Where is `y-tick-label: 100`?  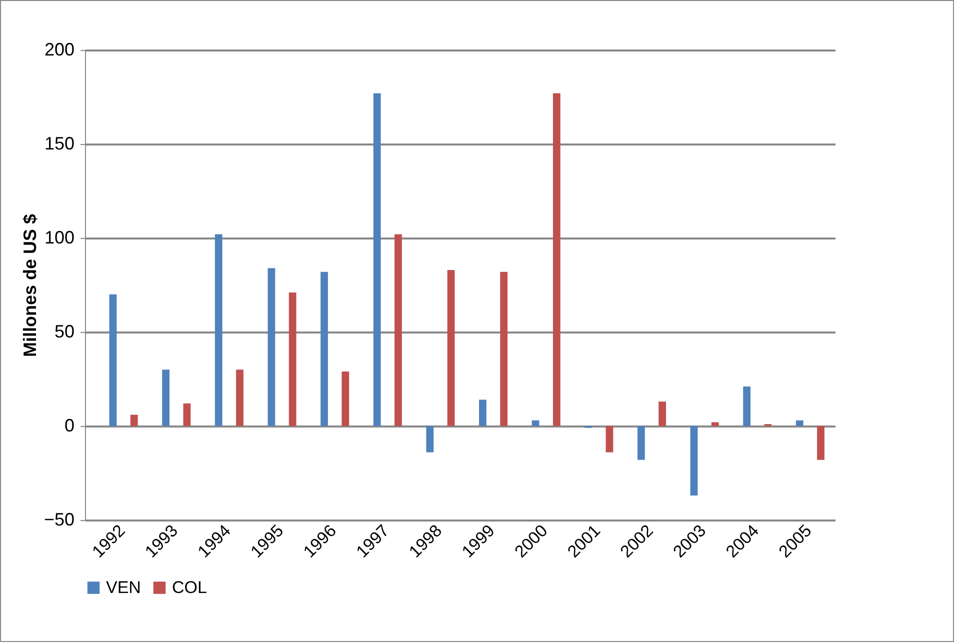 y-tick-label: 100 is located at coordinates (59, 238).